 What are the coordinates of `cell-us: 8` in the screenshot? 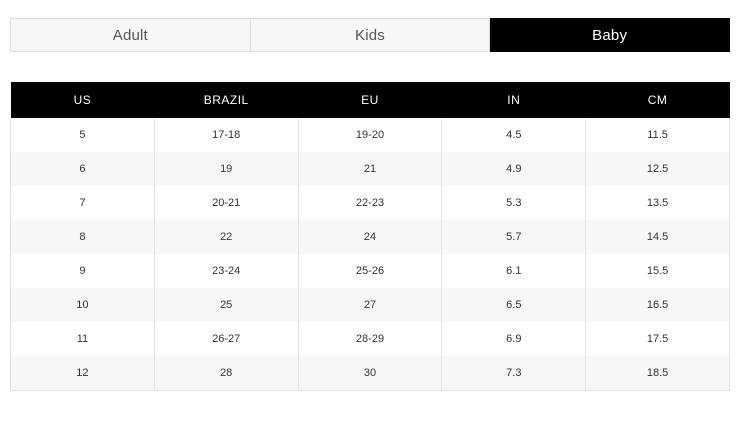 It's located at (82, 237).